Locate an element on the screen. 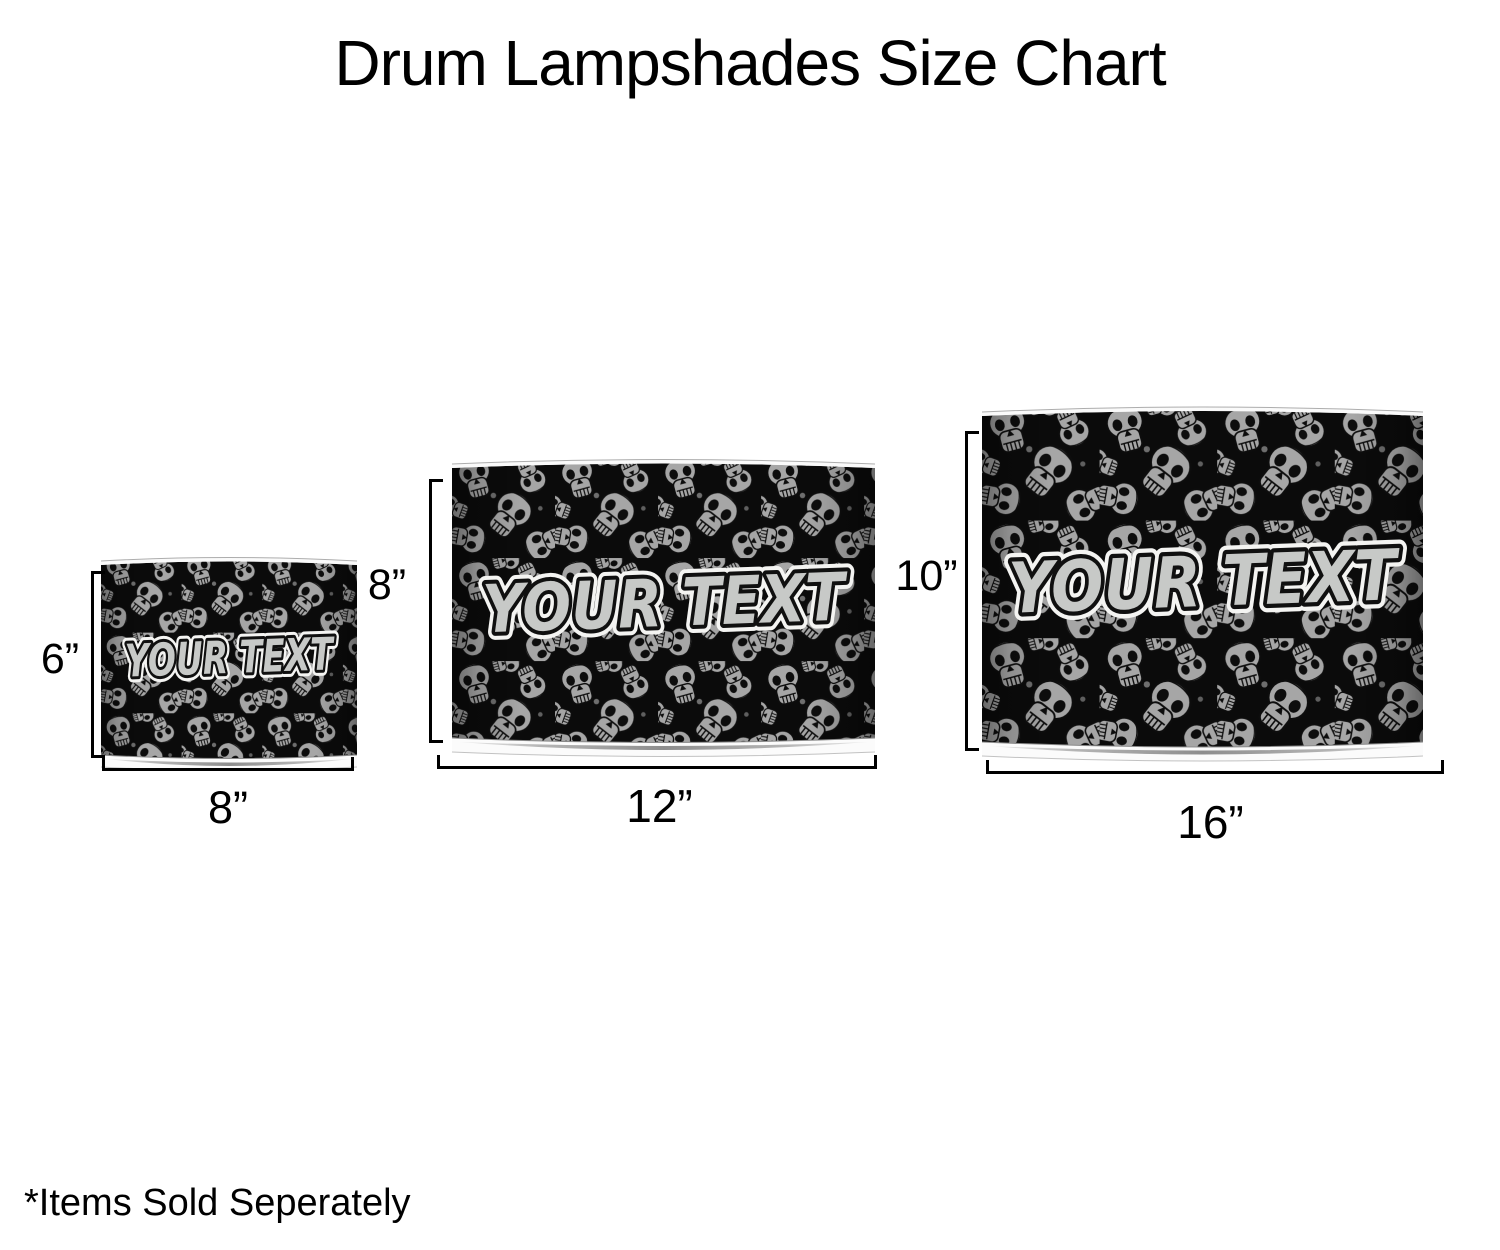 The height and width of the screenshot is (1250, 1500). lampshade-medium: YOUR TEXT YOUR TEXT is located at coordinates (663, 608).